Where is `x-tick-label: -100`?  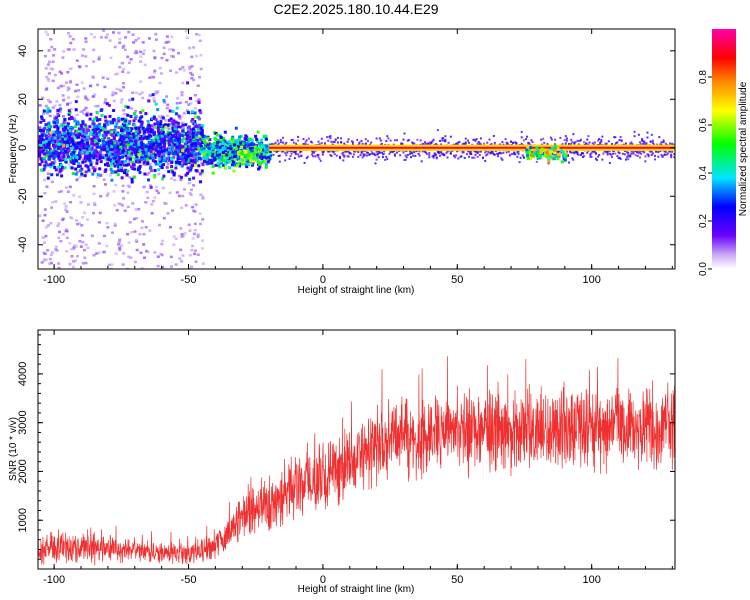 x-tick-label: -100 is located at coordinates (54, 580).